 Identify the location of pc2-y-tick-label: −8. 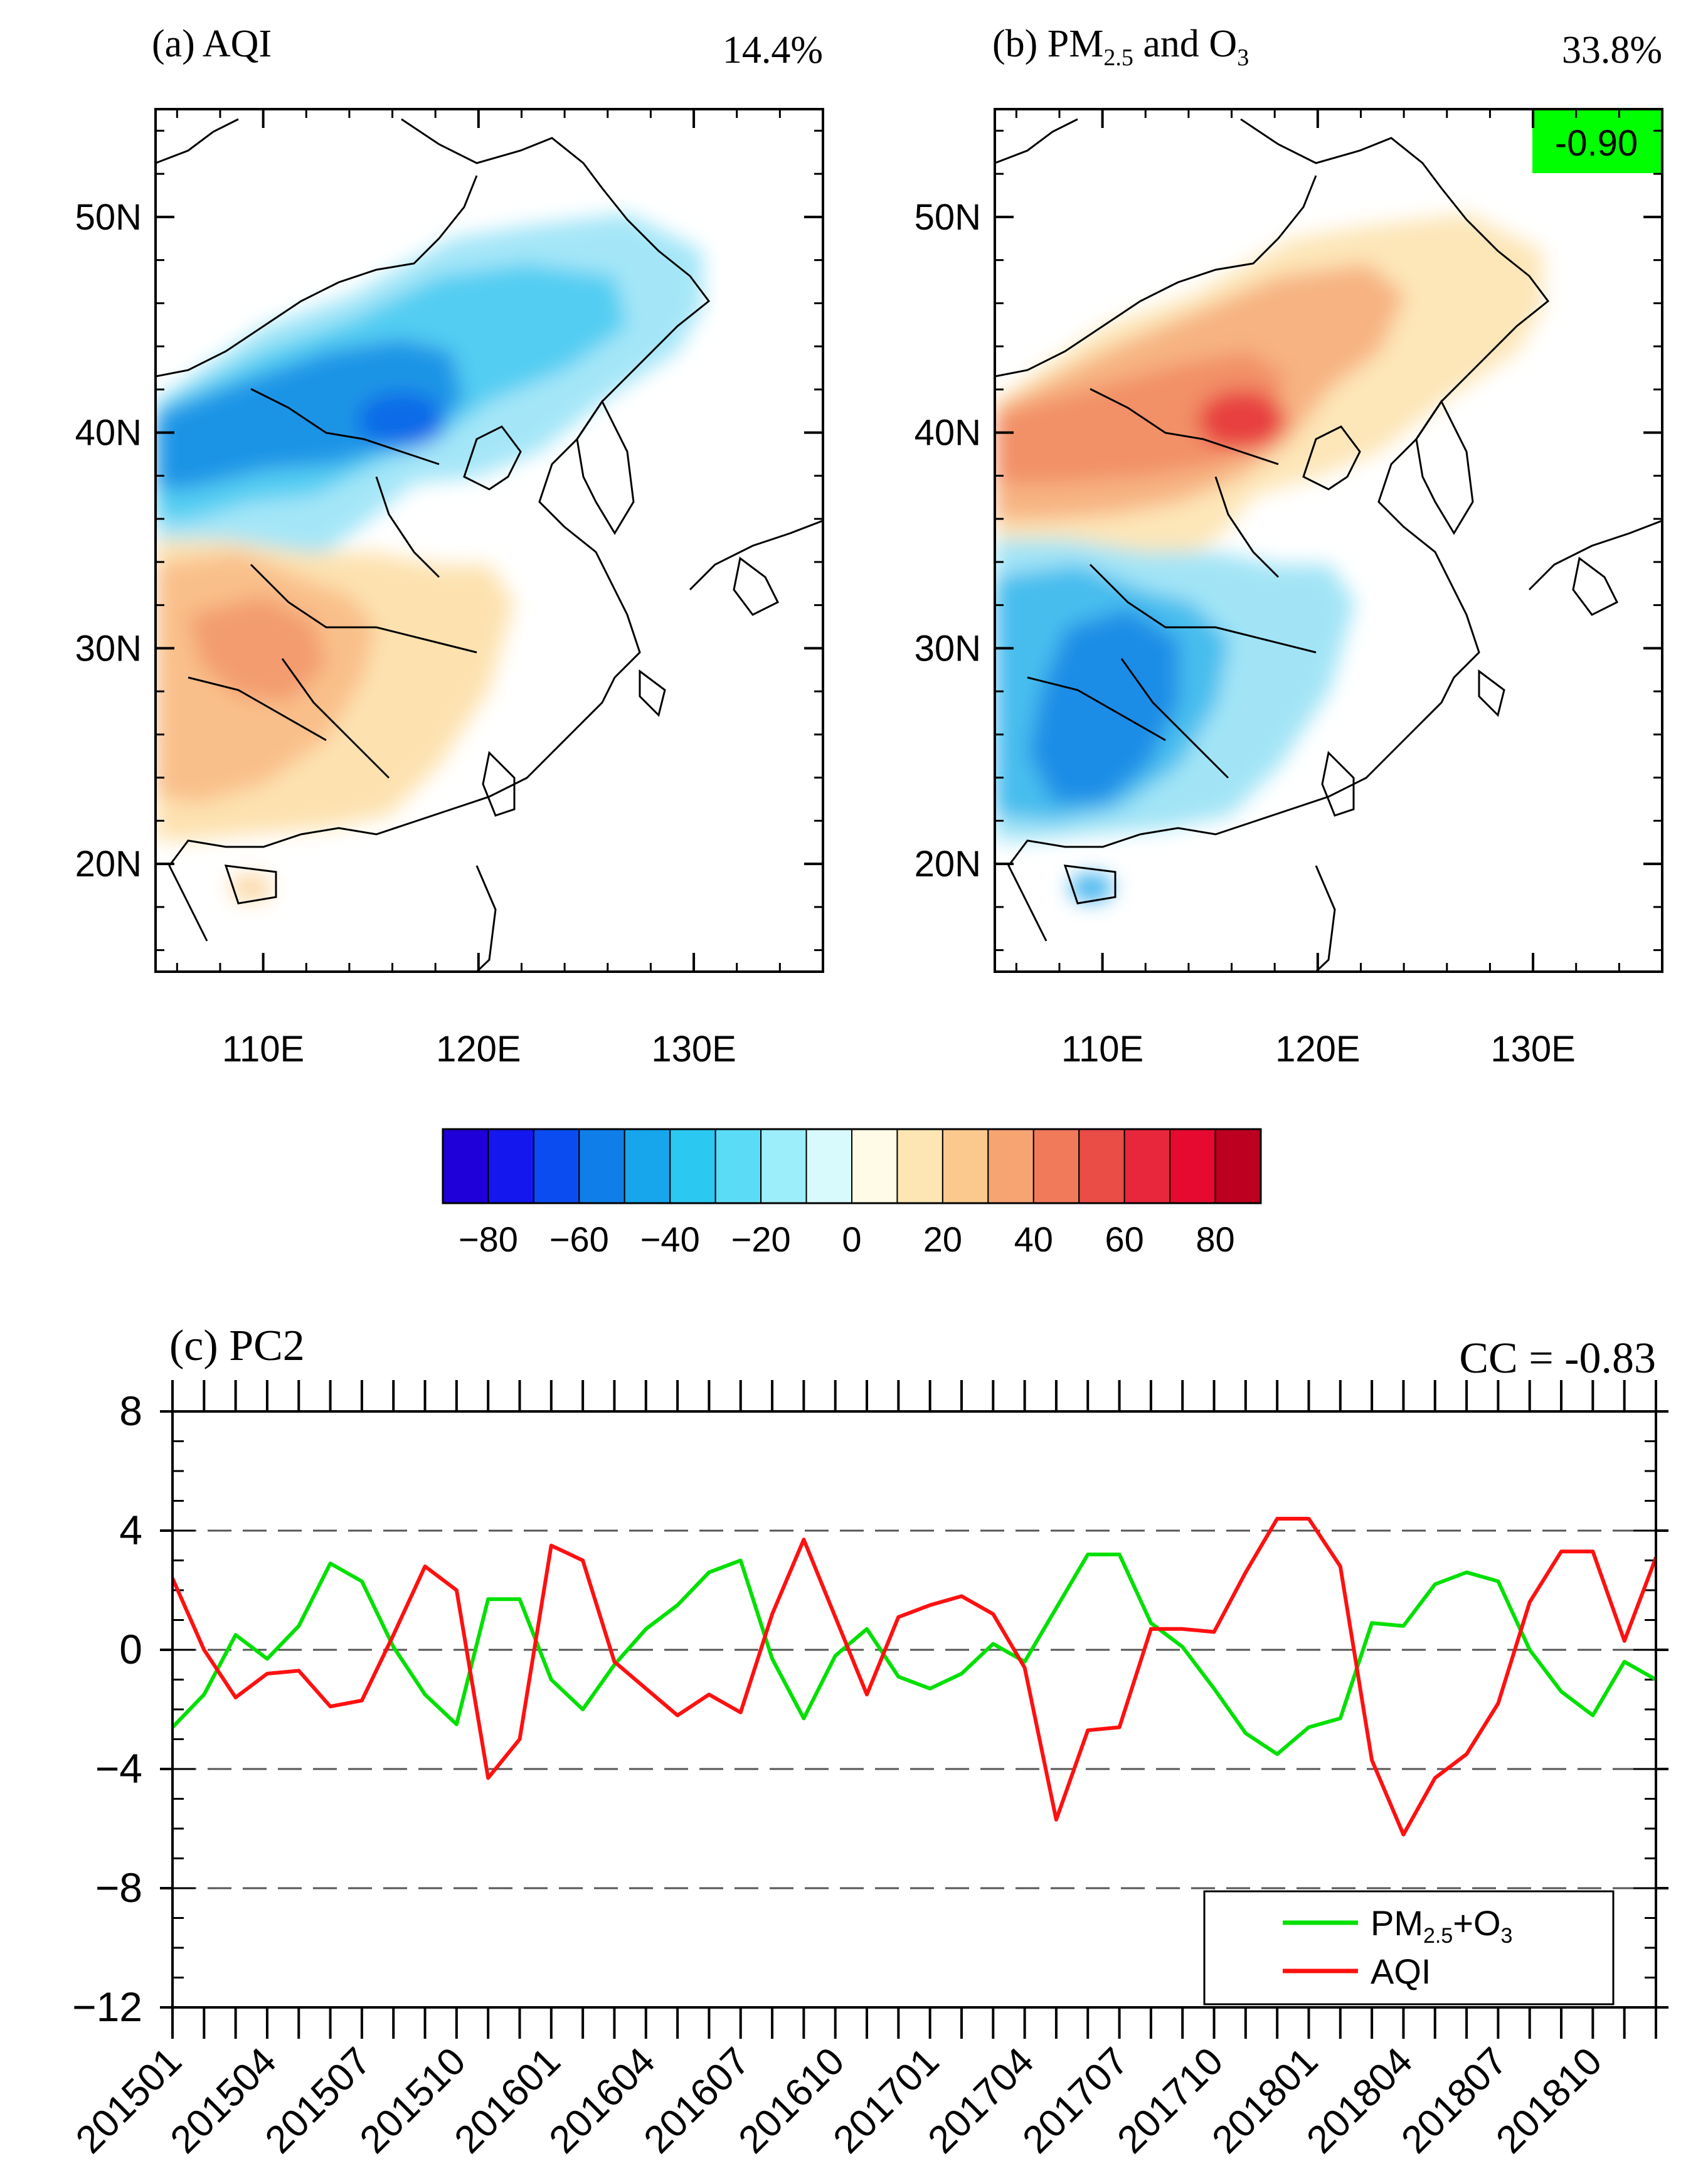
(118, 1888).